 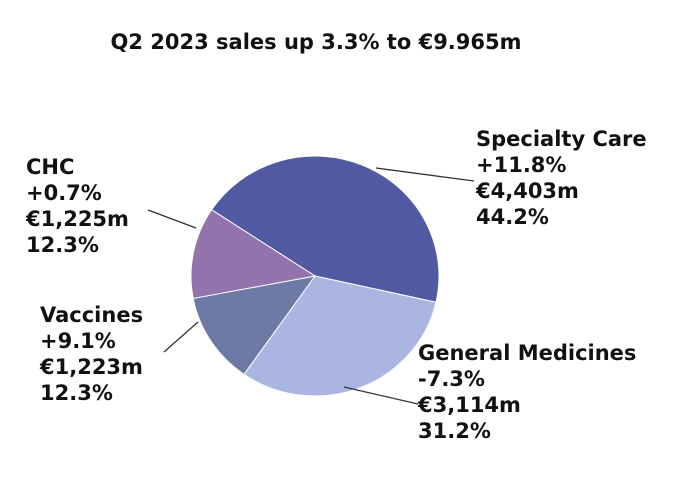 I want to click on chart-title: Q2 2023 sales up 3.3% to €9.965m, so click(x=316, y=42).